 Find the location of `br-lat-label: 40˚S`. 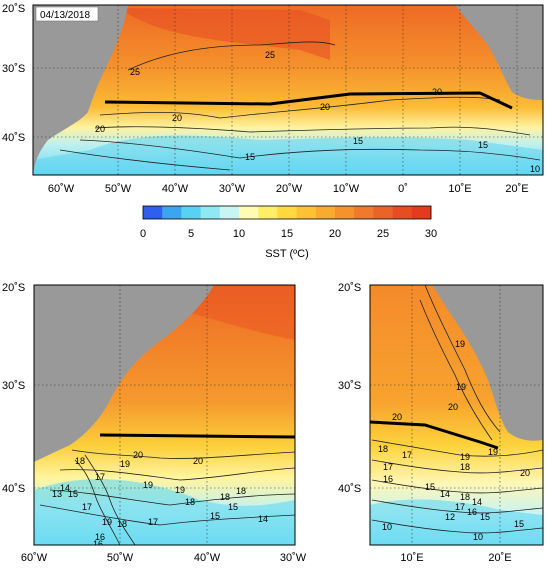

br-lat-label: 40˚S is located at coordinates (349, 489).